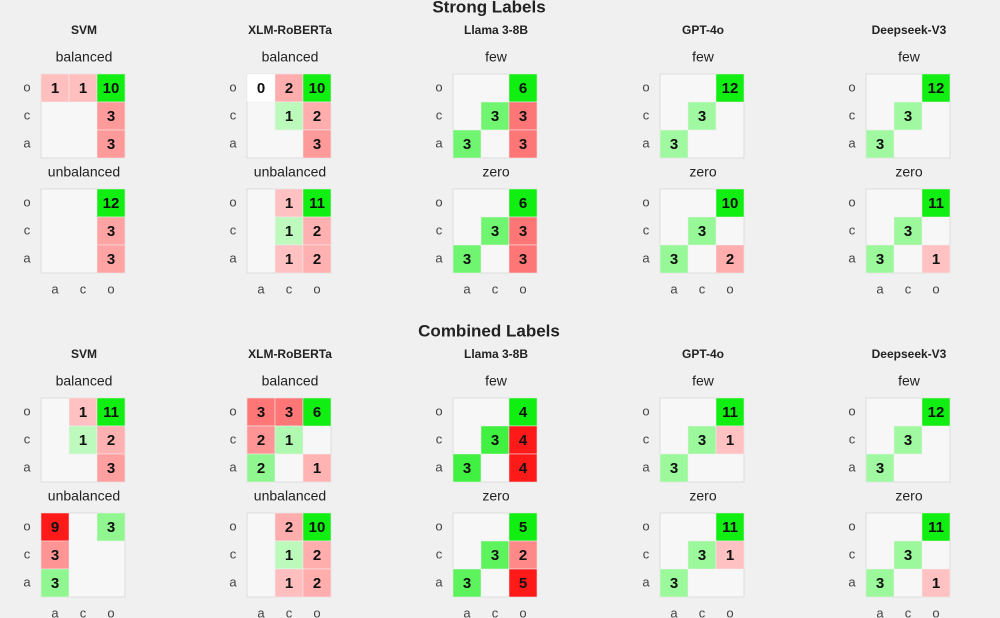 The width and height of the screenshot is (1000, 618). I want to click on cell-value: 4, so click(523, 468).